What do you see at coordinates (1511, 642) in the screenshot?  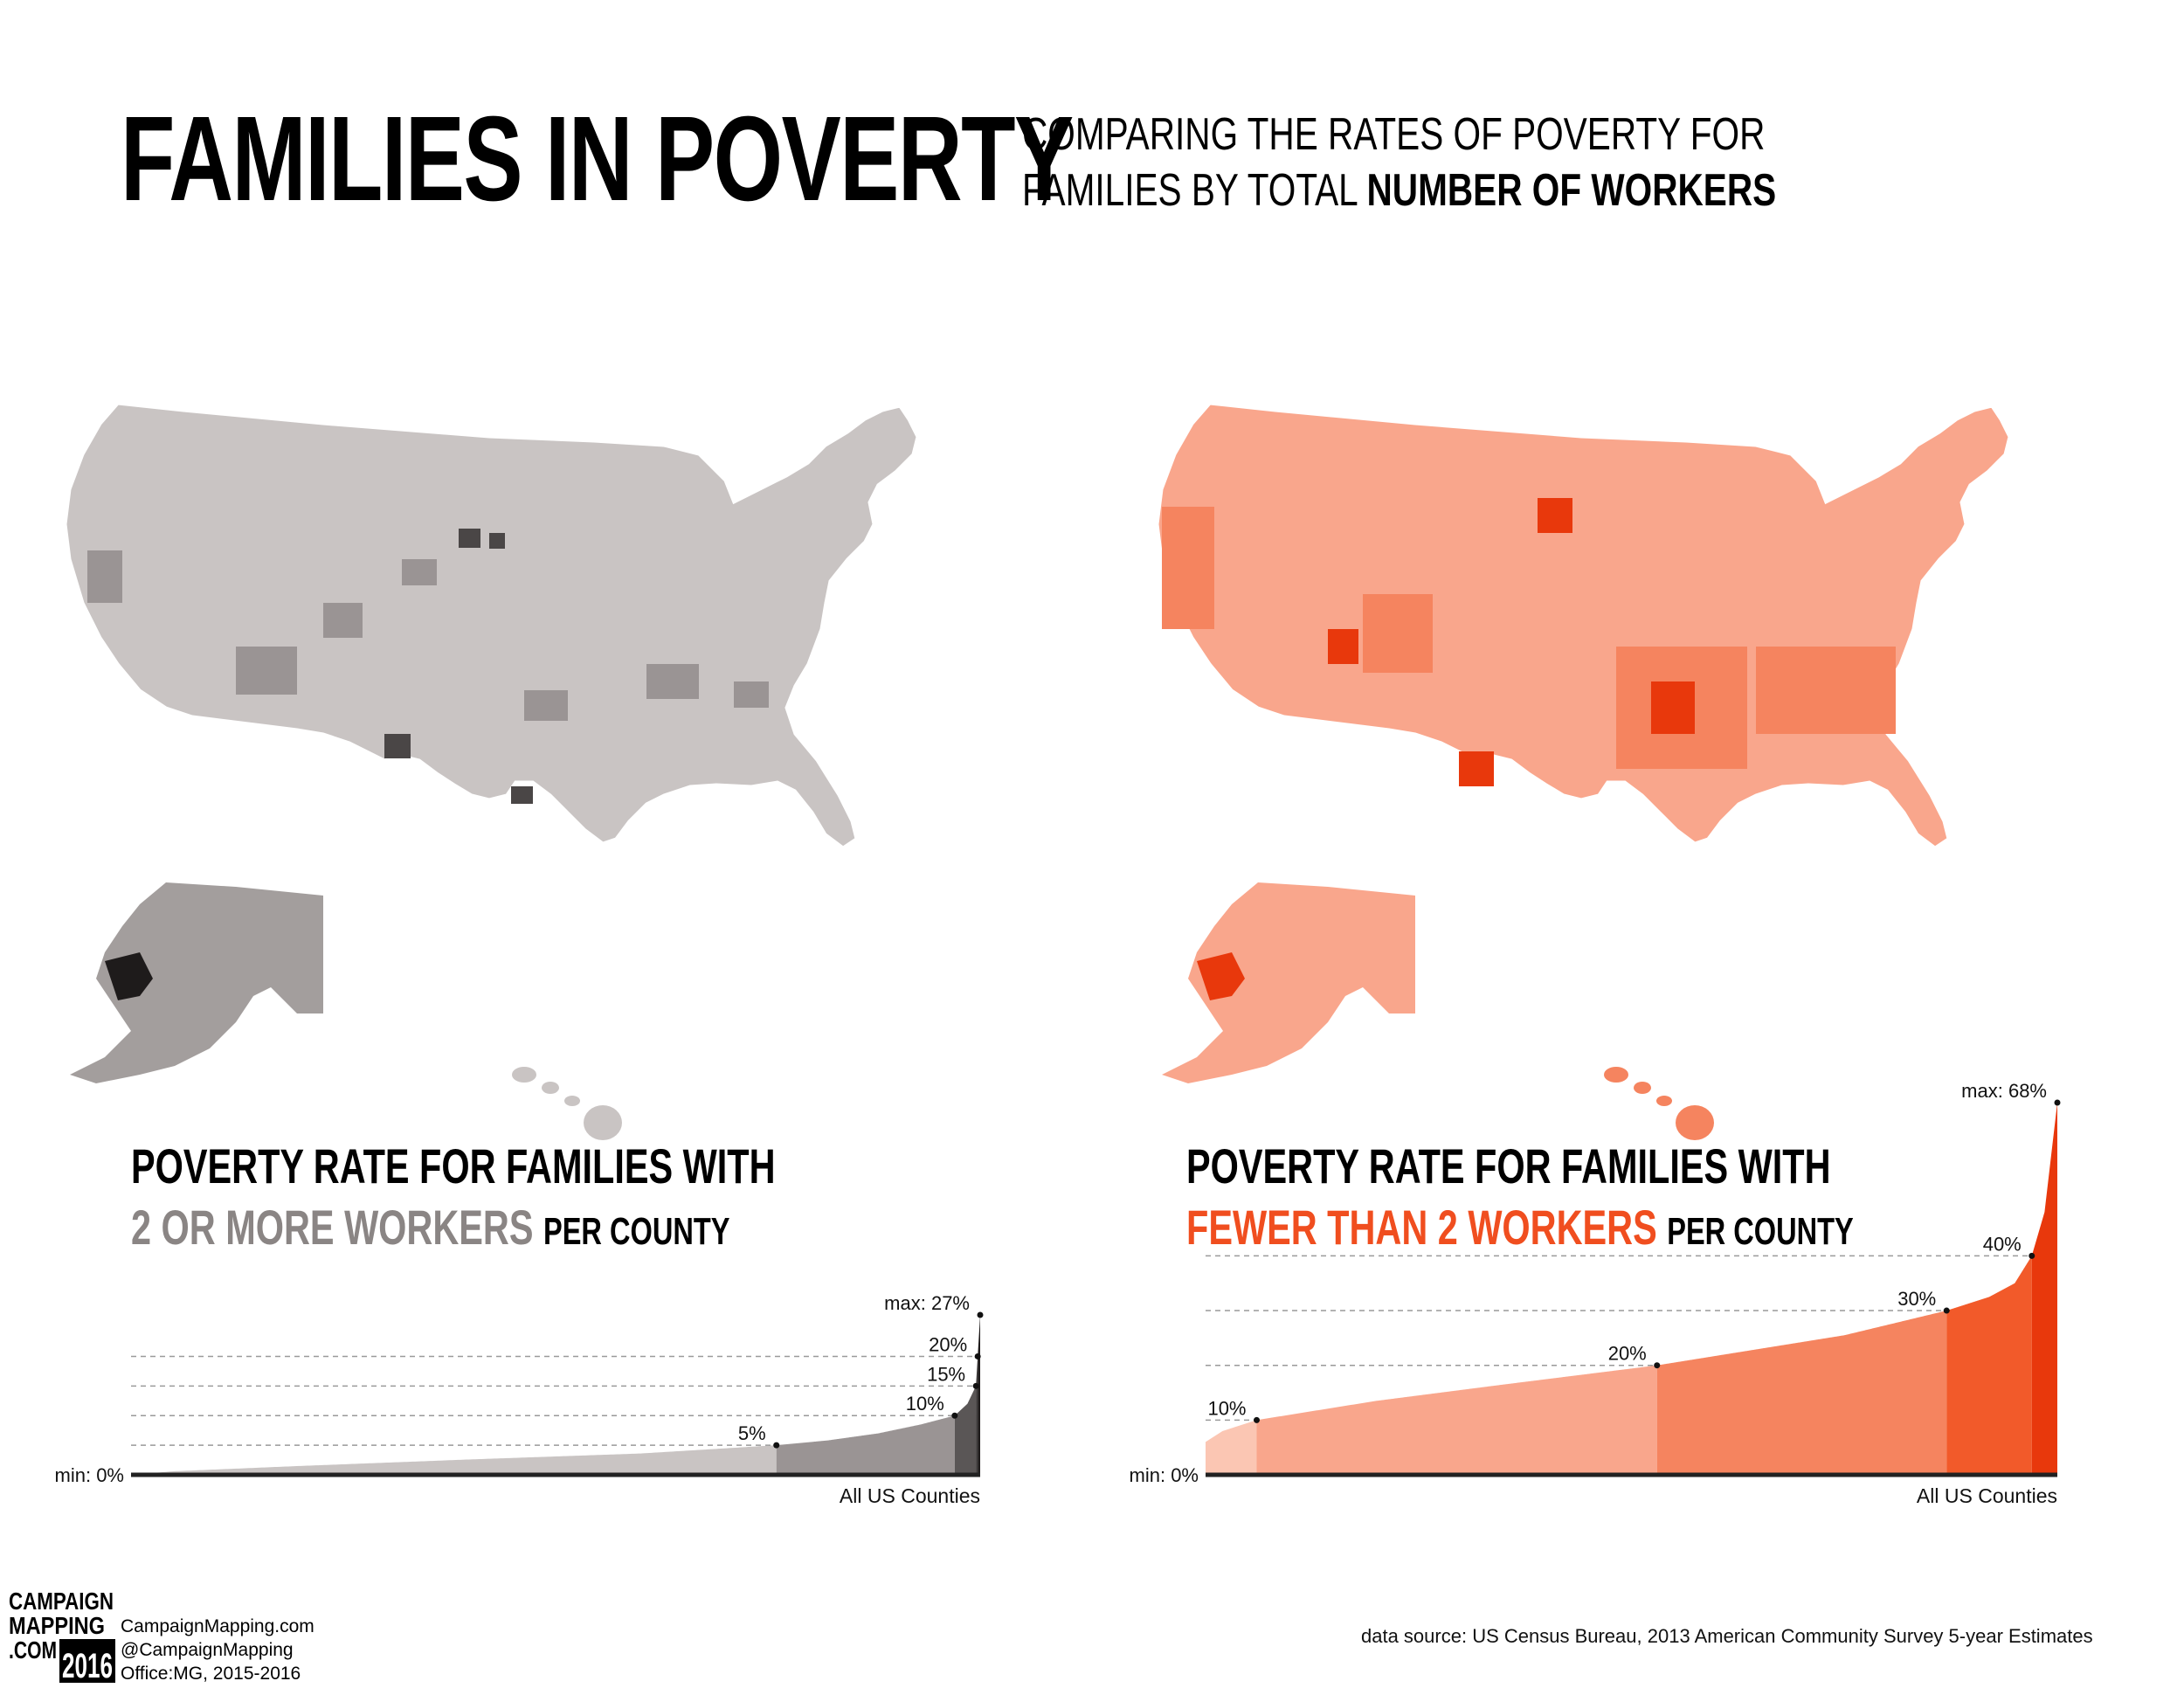 I see `map-shading-dark-orange` at bounding box center [1511, 642].